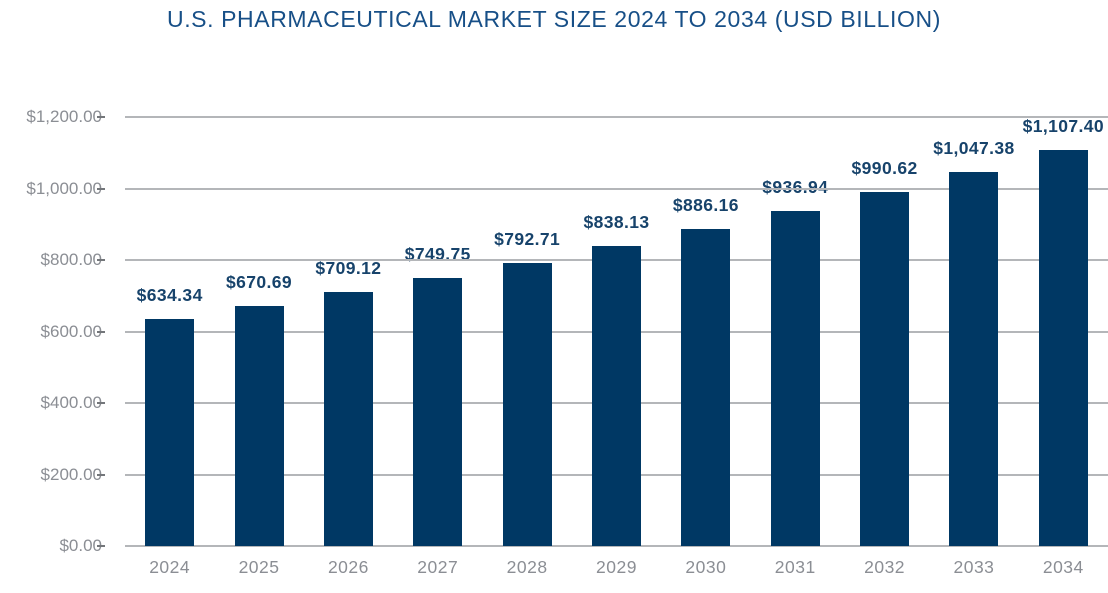 The height and width of the screenshot is (593, 1108). I want to click on bar-value-label: $886.16, so click(705, 205).